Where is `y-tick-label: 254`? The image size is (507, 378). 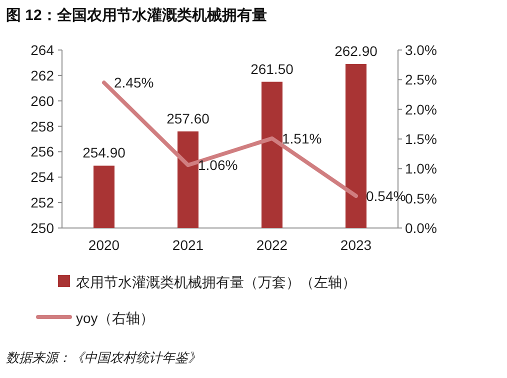
y-tick-label: 254 is located at coordinates (42, 177).